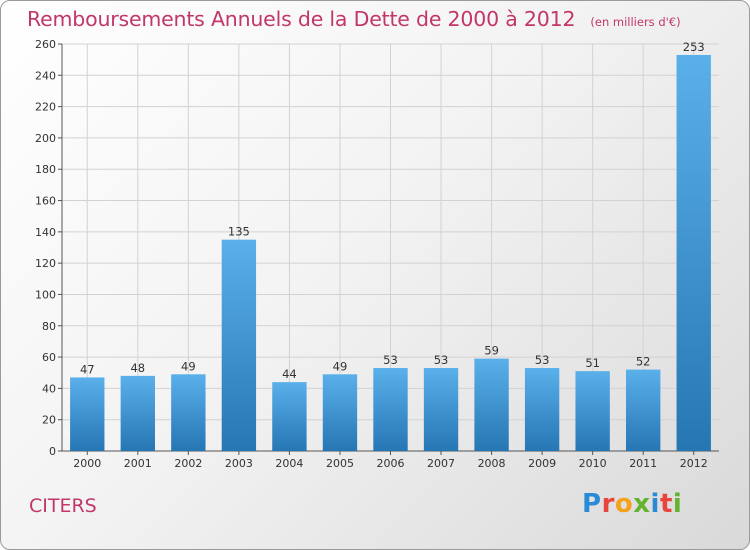 The height and width of the screenshot is (550, 750). Describe the element at coordinates (441, 463) in the screenshot. I see `x-tick-label: 2007` at that location.